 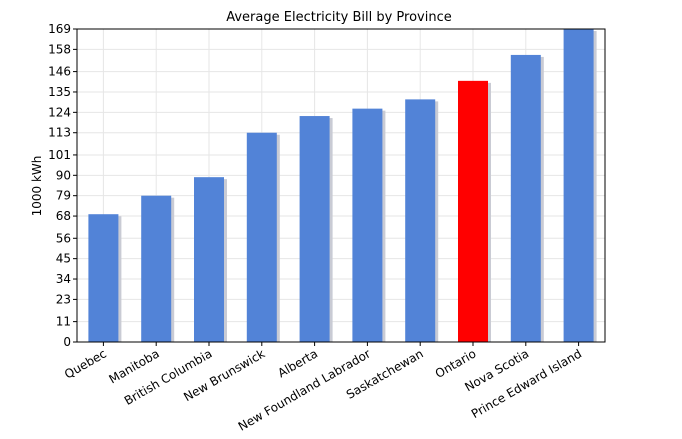 I want to click on y-tick-label: 169, so click(x=59, y=29).